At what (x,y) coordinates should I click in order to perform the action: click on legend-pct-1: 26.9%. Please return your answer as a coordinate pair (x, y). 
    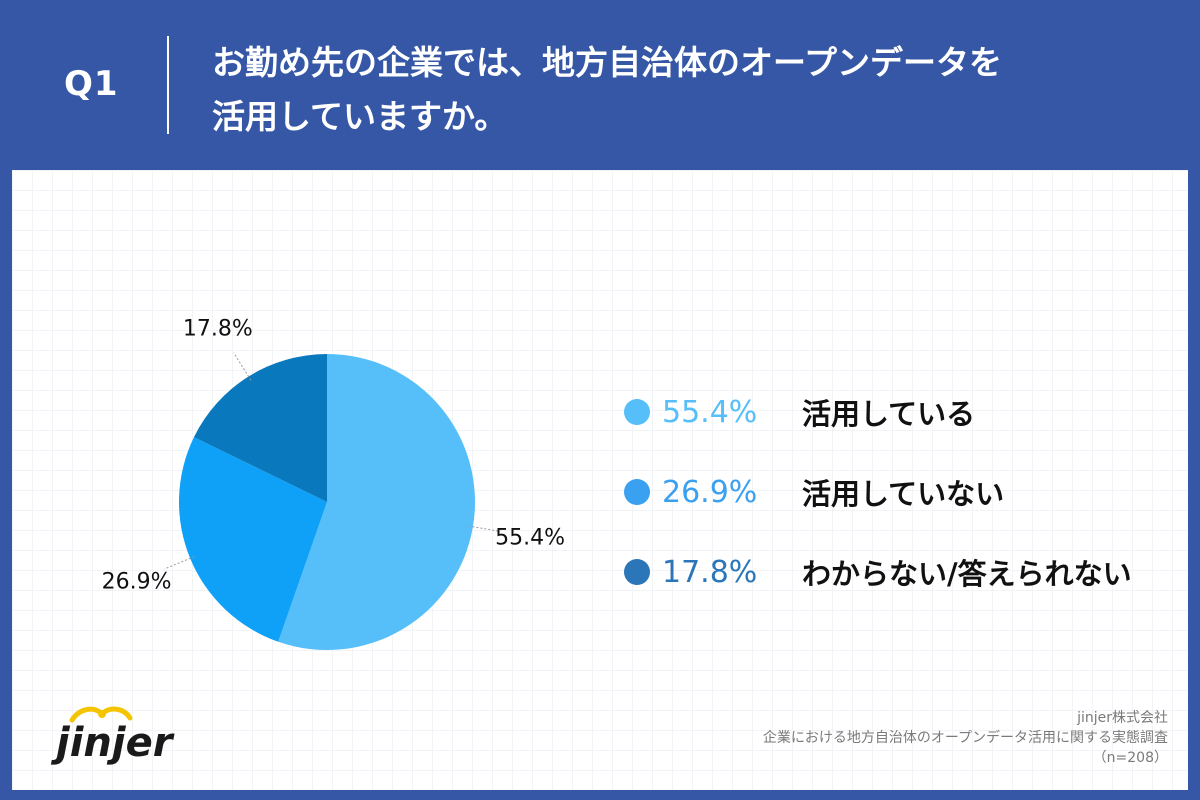
    Looking at the image, I should click on (710, 492).